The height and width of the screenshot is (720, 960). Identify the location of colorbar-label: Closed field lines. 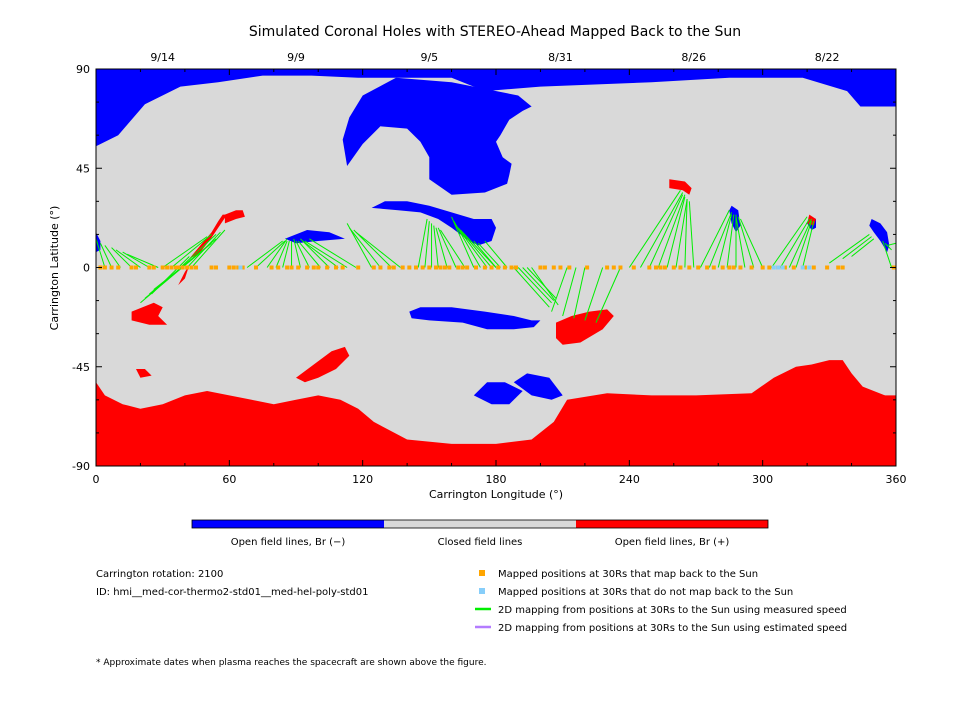
(480, 542).